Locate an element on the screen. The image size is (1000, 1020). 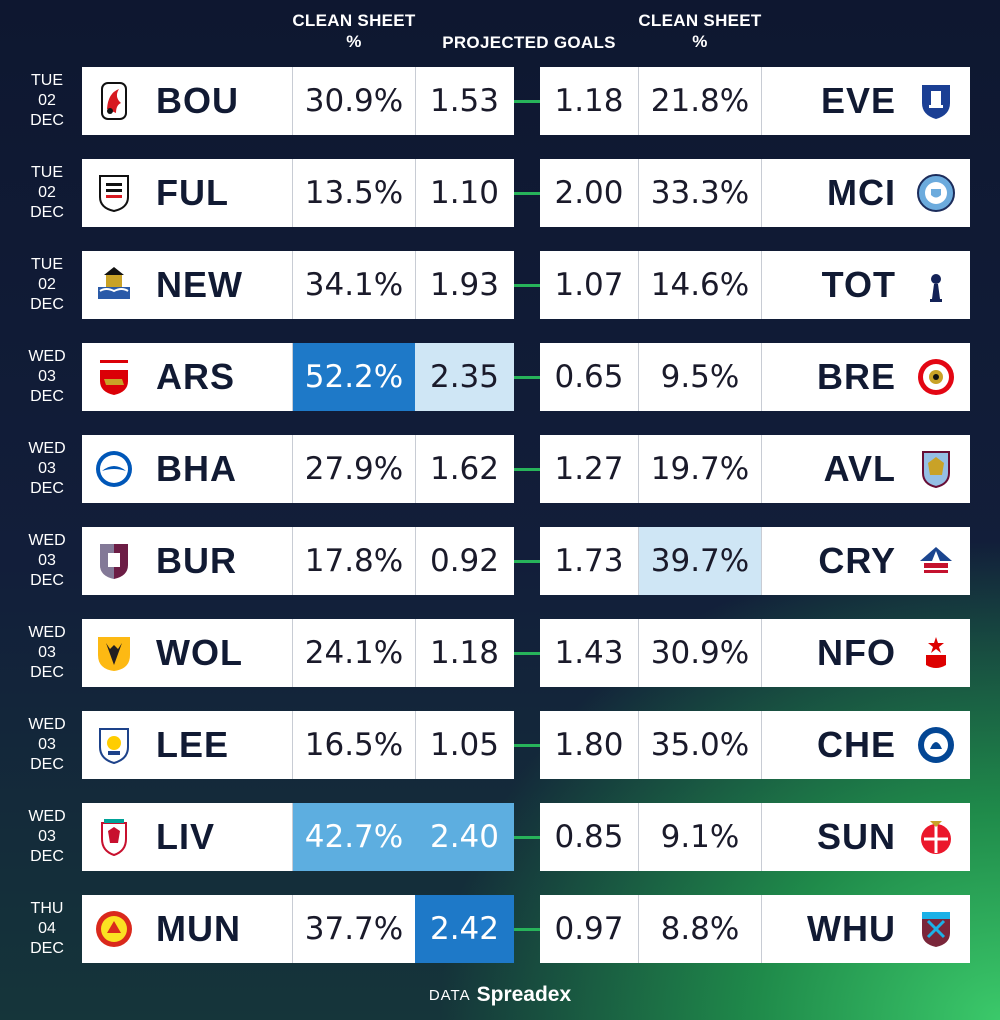
away-team-card: 1.43 30.9% NFO is located at coordinates (755, 653).